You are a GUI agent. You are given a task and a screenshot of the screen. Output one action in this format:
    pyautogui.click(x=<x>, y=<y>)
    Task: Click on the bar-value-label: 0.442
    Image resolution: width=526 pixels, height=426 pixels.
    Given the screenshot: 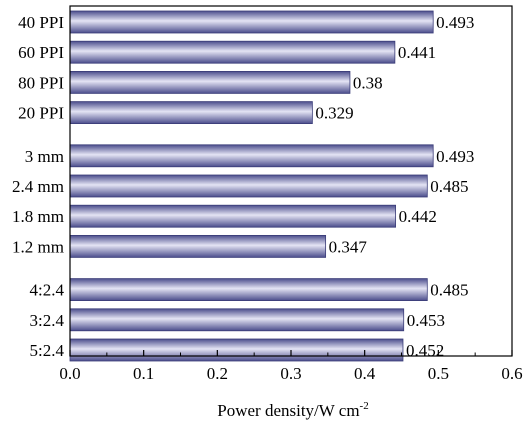 What is the action you would take?
    pyautogui.click(x=418, y=216)
    